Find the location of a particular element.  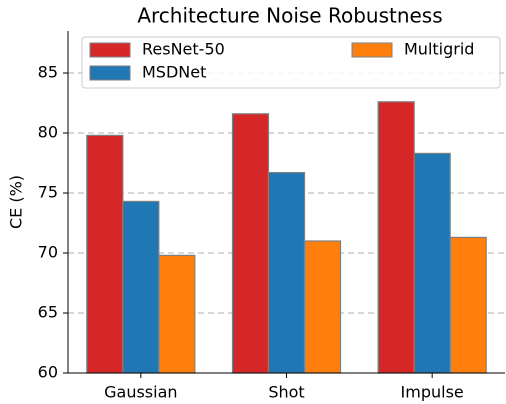

y-tick-label: 80 is located at coordinates (48, 132).